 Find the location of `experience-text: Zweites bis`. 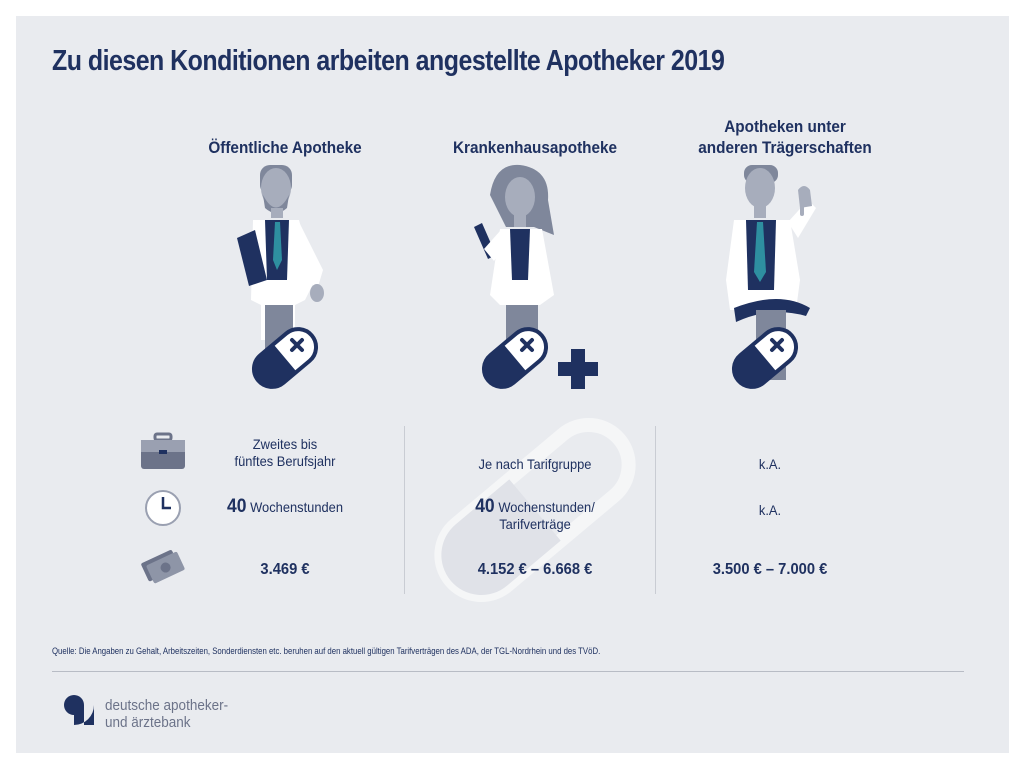

experience-text: Zweites bis is located at coordinates (285, 444).